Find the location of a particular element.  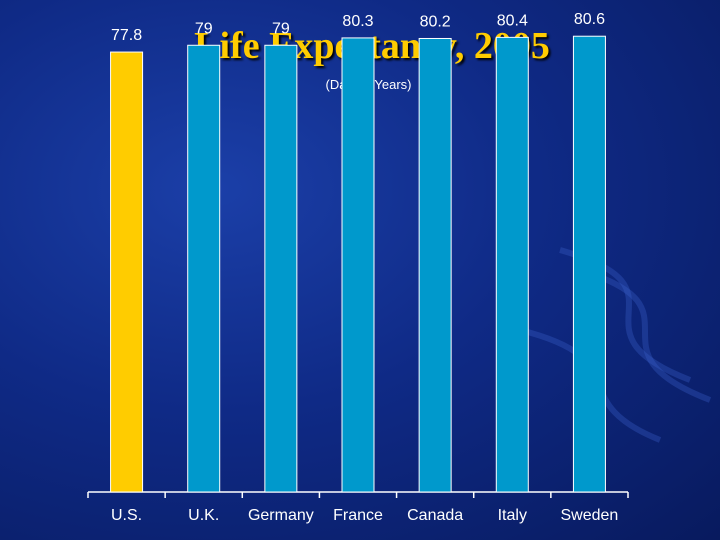

data-label: 80.6 is located at coordinates (589, 19).